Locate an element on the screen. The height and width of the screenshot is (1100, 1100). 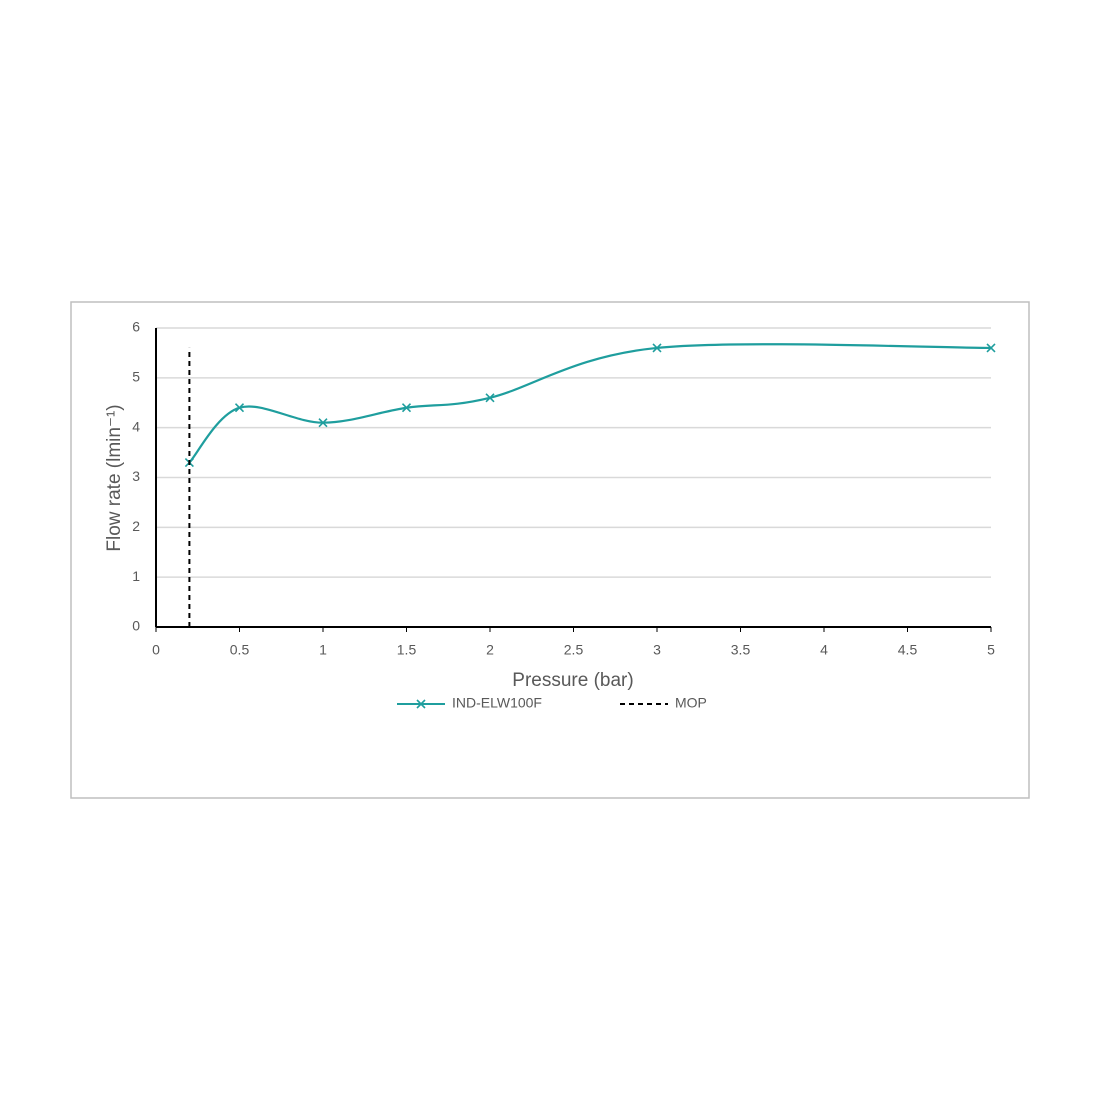
series-line is located at coordinates (590, 403).